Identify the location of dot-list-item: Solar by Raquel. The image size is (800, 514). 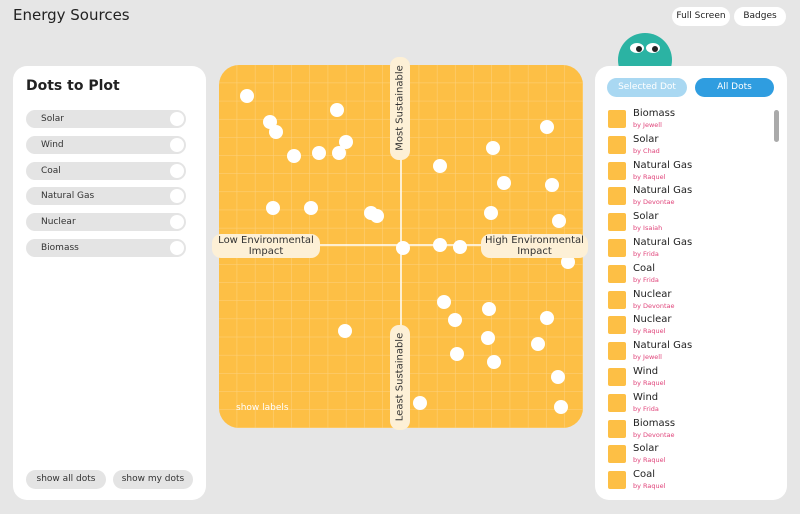
(688, 455).